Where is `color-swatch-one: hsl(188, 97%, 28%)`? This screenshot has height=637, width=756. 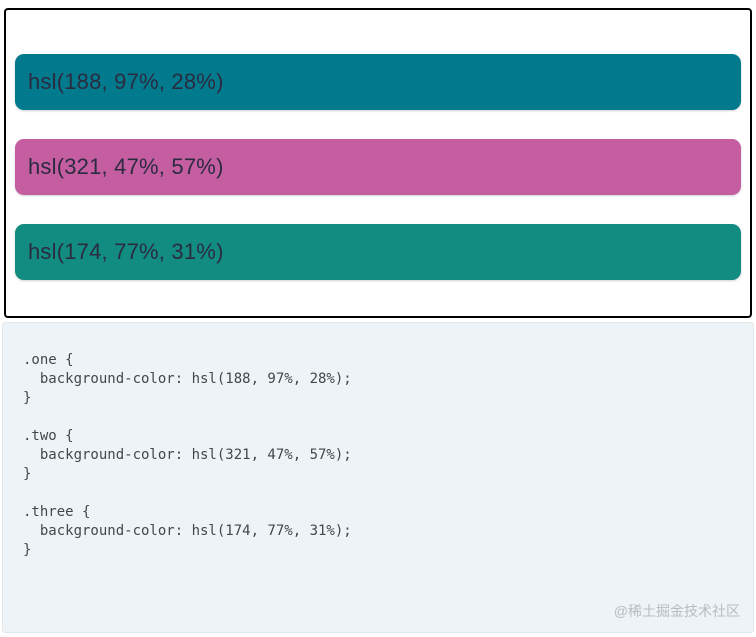 color-swatch-one: hsl(188, 97%, 28%) is located at coordinates (378, 82).